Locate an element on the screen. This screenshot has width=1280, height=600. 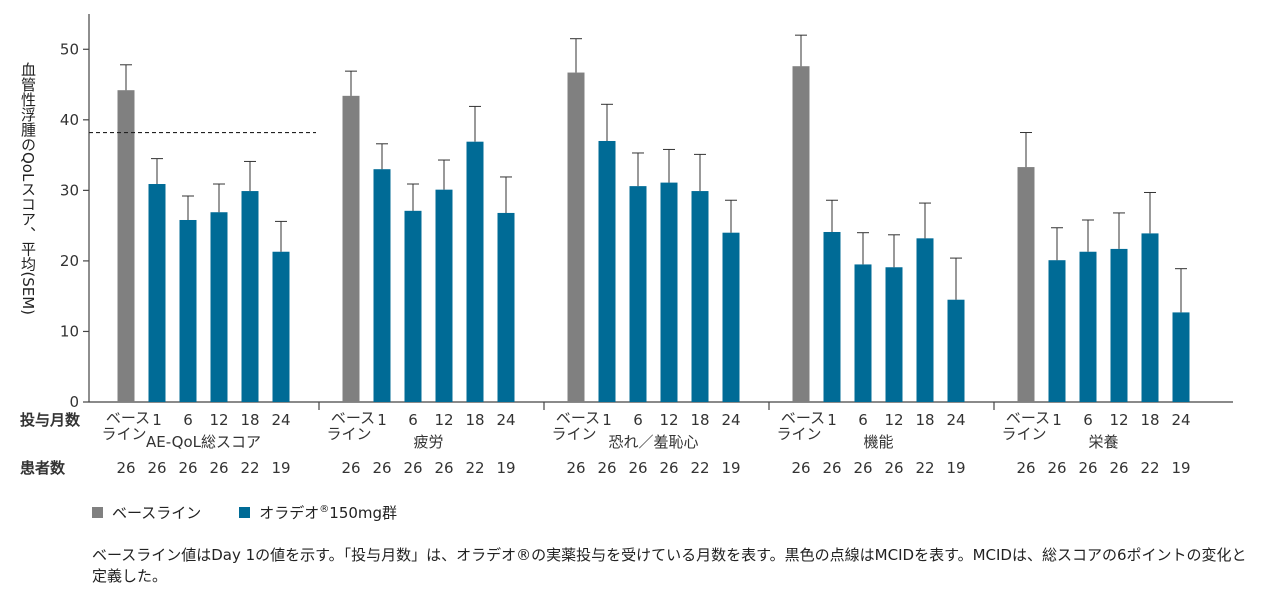
y-axis-label: 血管性浮腫のQoLスコア、平均(SEM) is located at coordinates (28, 188).